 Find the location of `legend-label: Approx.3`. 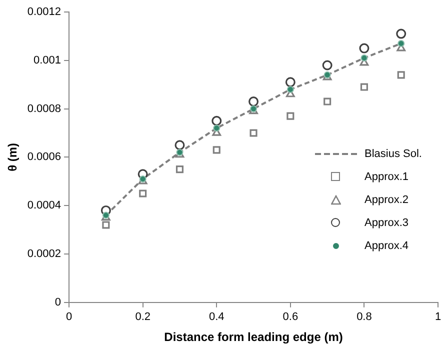

legend-label: Approx.3 is located at coordinates (386, 222).